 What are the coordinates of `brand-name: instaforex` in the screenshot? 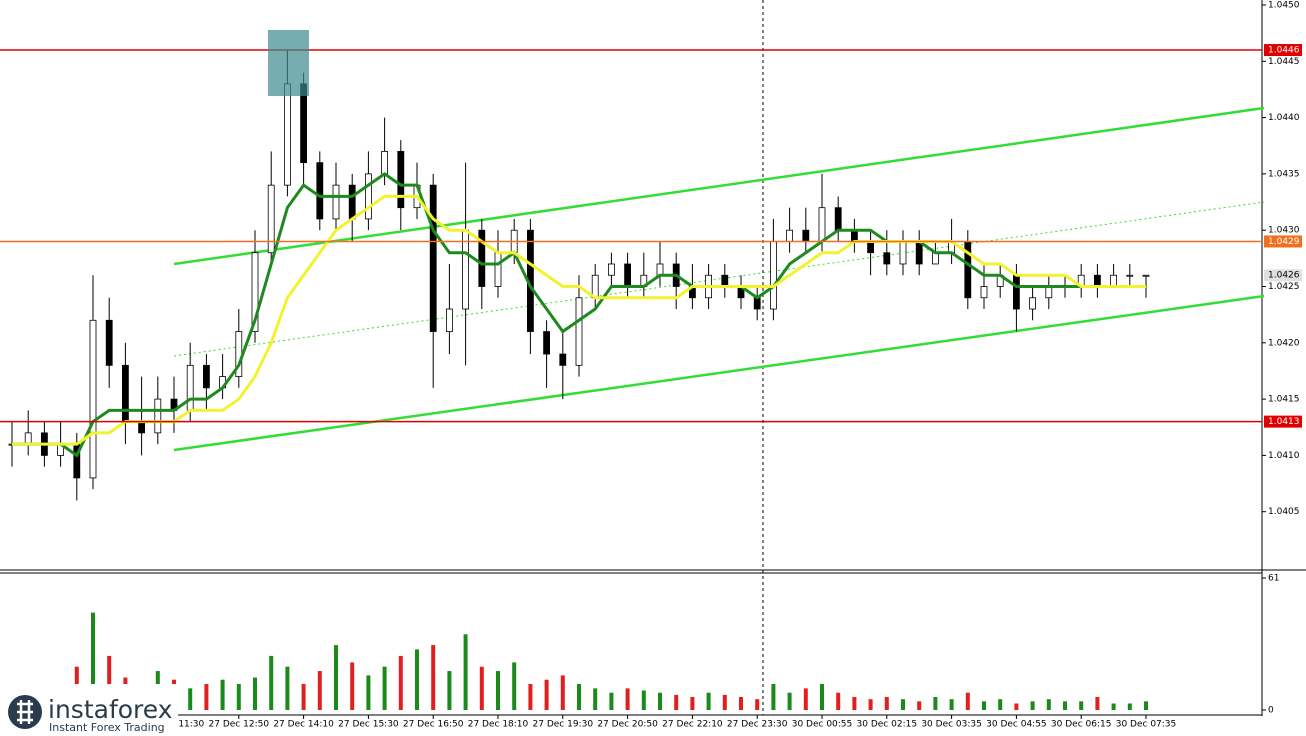 It's located at (110, 709).